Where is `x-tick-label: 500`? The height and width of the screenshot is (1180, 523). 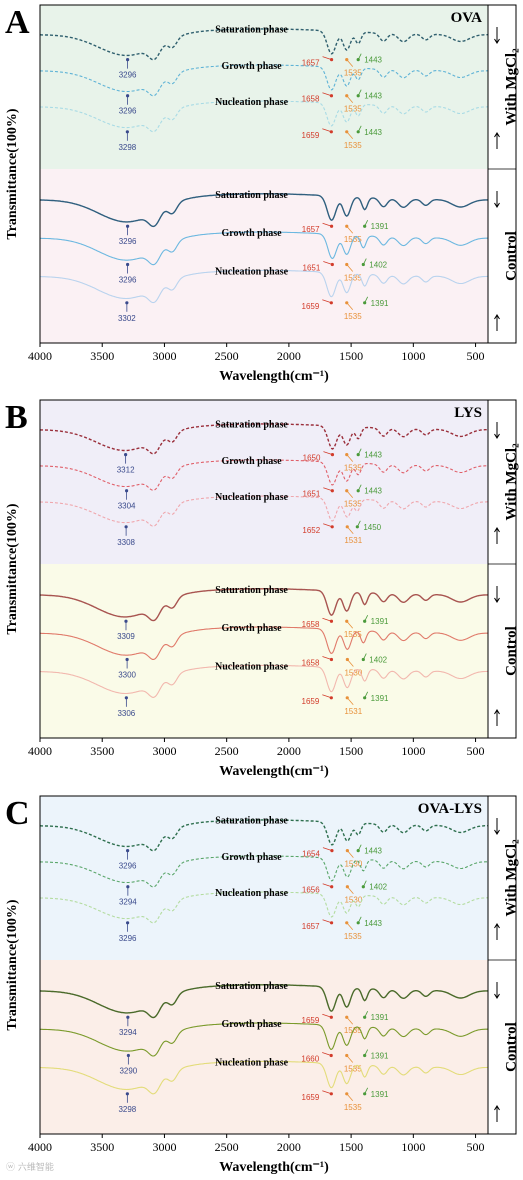 x-tick-label: 500 is located at coordinates (476, 356).